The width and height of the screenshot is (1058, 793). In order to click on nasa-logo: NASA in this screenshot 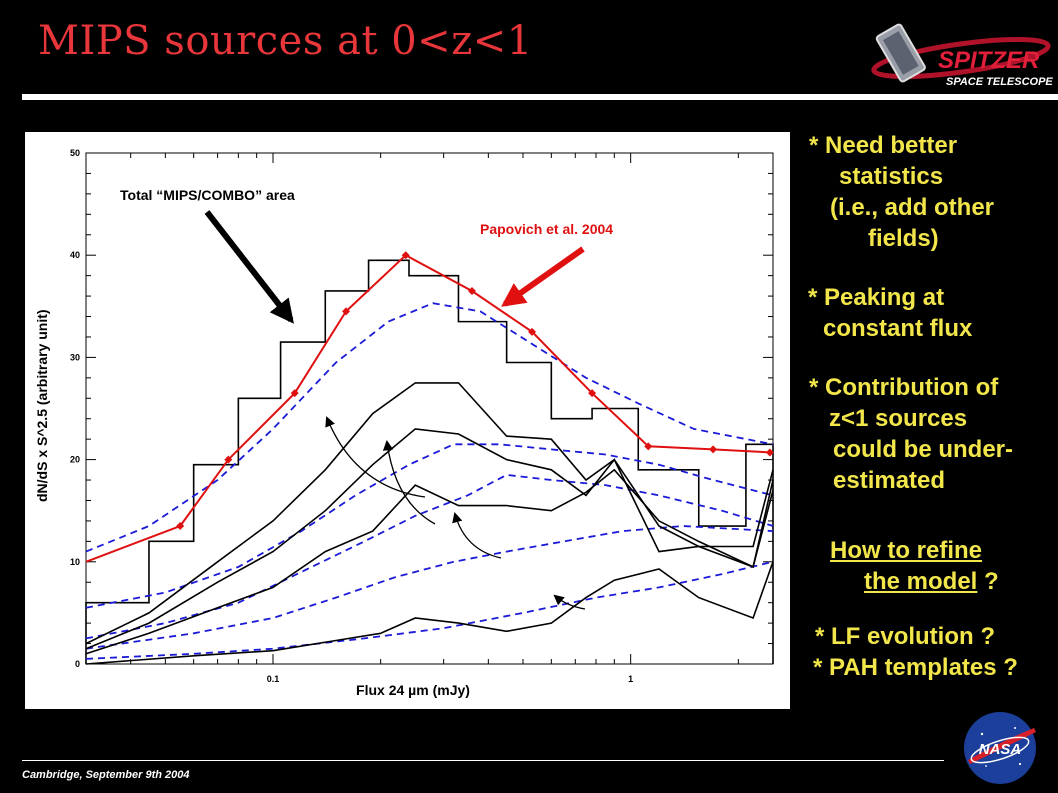, I will do `click(1000, 748)`.